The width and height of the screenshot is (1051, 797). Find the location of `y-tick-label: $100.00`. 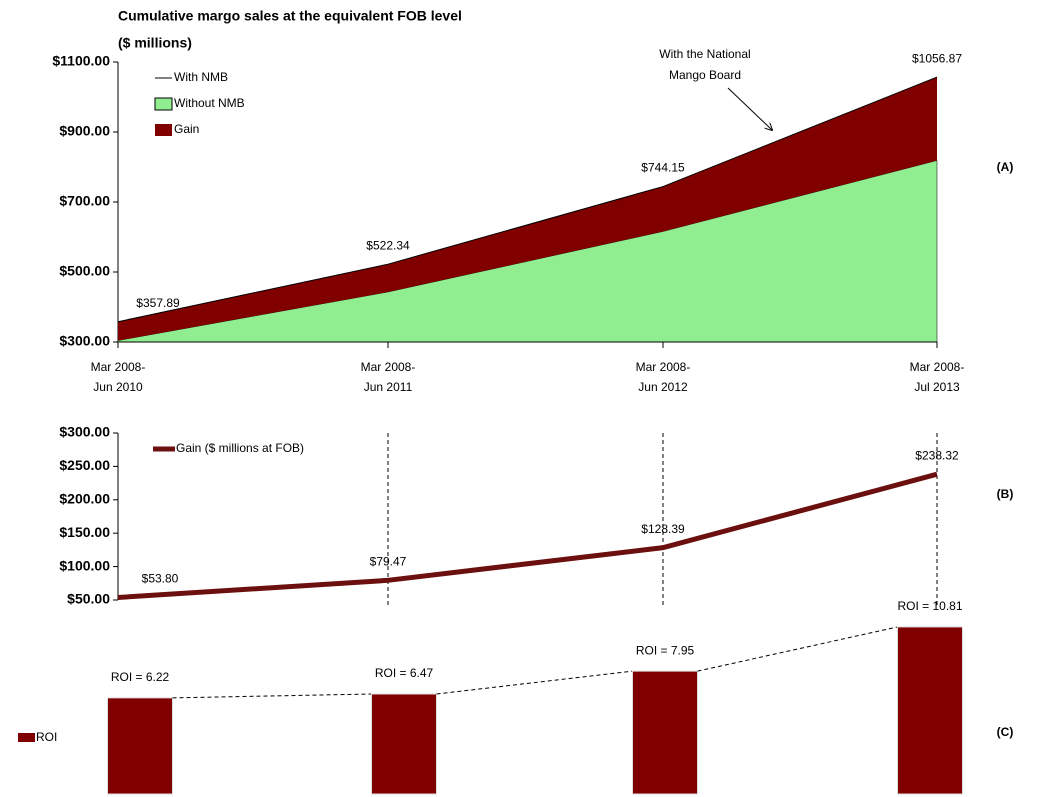

y-tick-label: $100.00 is located at coordinates (84, 565).